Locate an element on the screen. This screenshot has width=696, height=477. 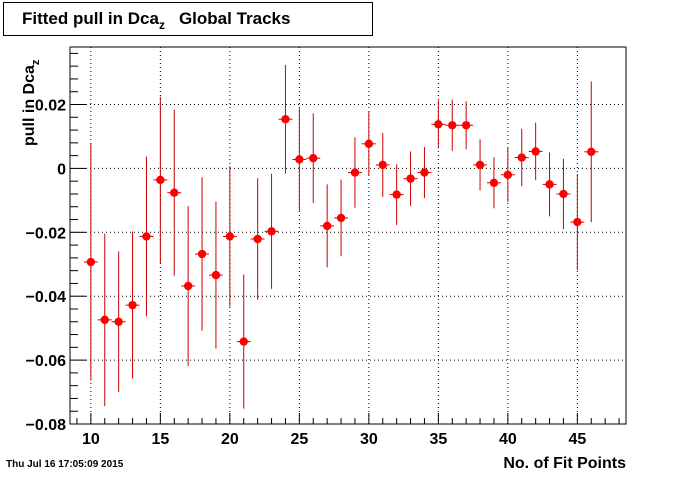
y-tick-label: 0.02 is located at coordinates (50, 106).